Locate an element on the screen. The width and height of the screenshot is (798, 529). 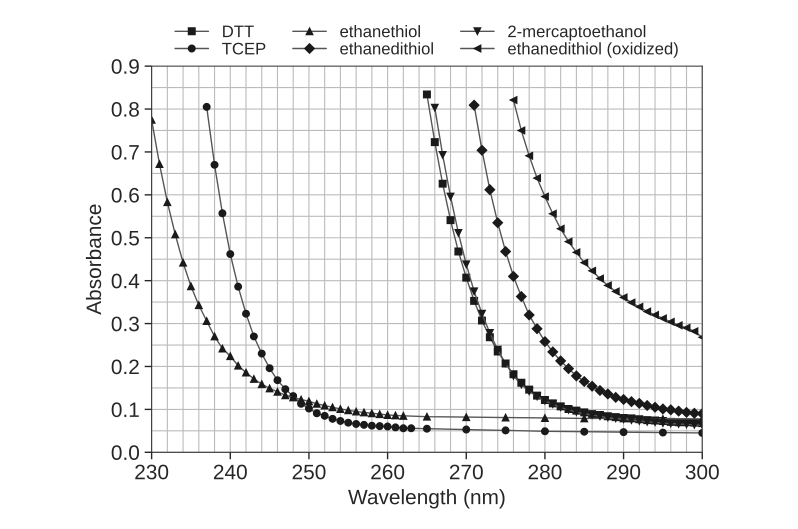
x-tick-label: 270 is located at coordinates (466, 472).